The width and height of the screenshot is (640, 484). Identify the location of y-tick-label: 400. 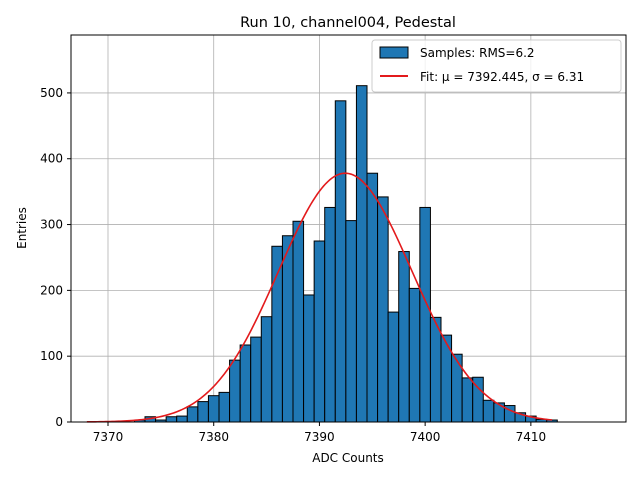
(51, 159).